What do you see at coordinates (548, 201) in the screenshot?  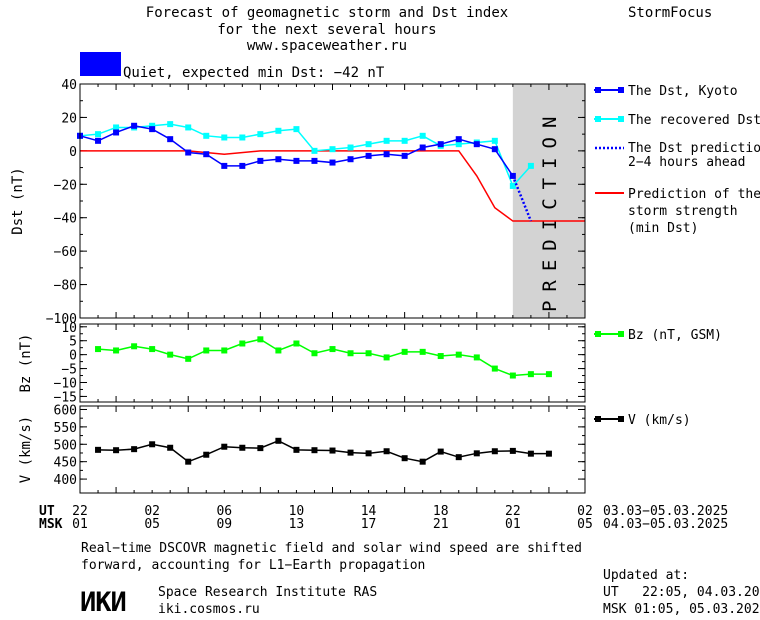 I see `prediction-band` at bounding box center [548, 201].